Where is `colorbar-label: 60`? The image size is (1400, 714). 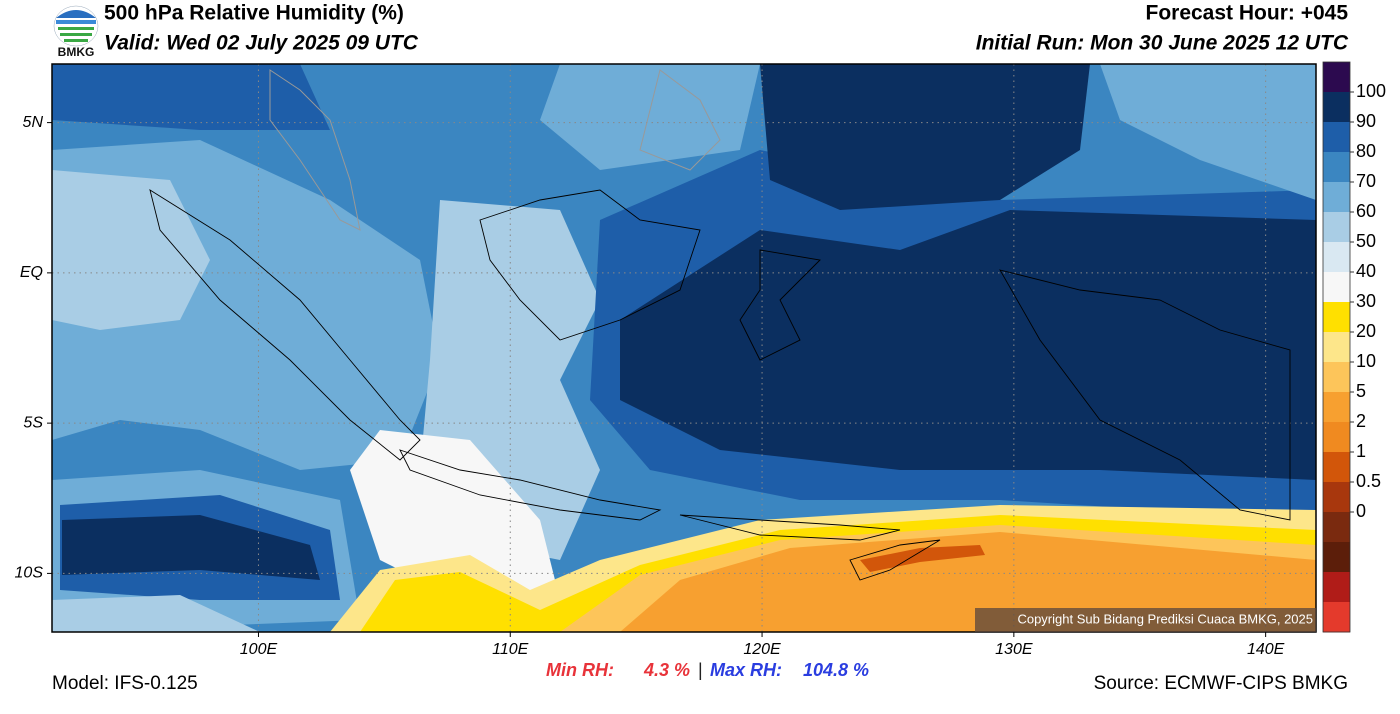
colorbar-label: 60 is located at coordinates (1366, 211).